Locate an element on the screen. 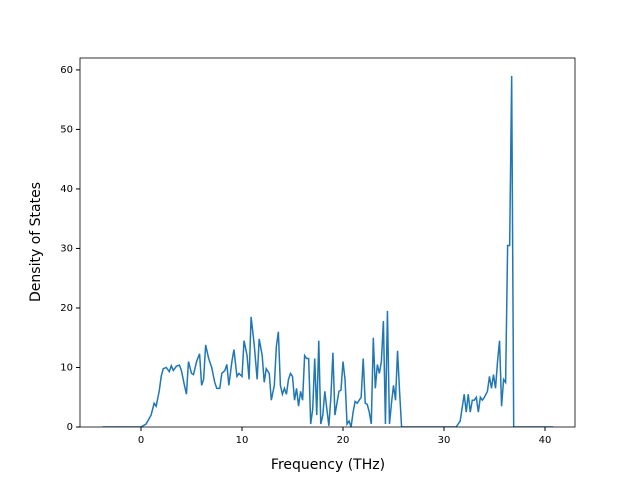  y-axis-label: Density of States is located at coordinates (36, 242).